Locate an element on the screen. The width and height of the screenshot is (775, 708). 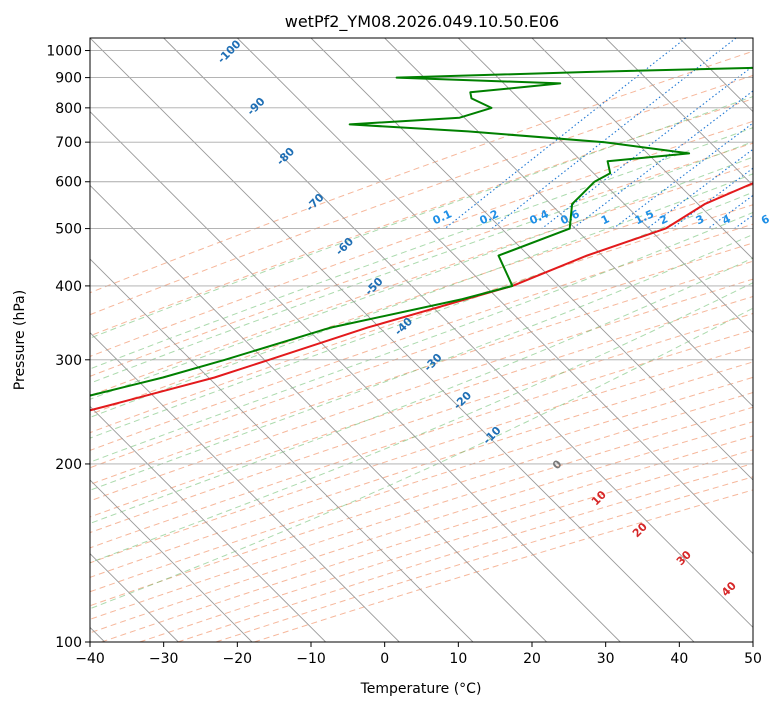
x-tick-label: −10 is located at coordinates (311, 659).